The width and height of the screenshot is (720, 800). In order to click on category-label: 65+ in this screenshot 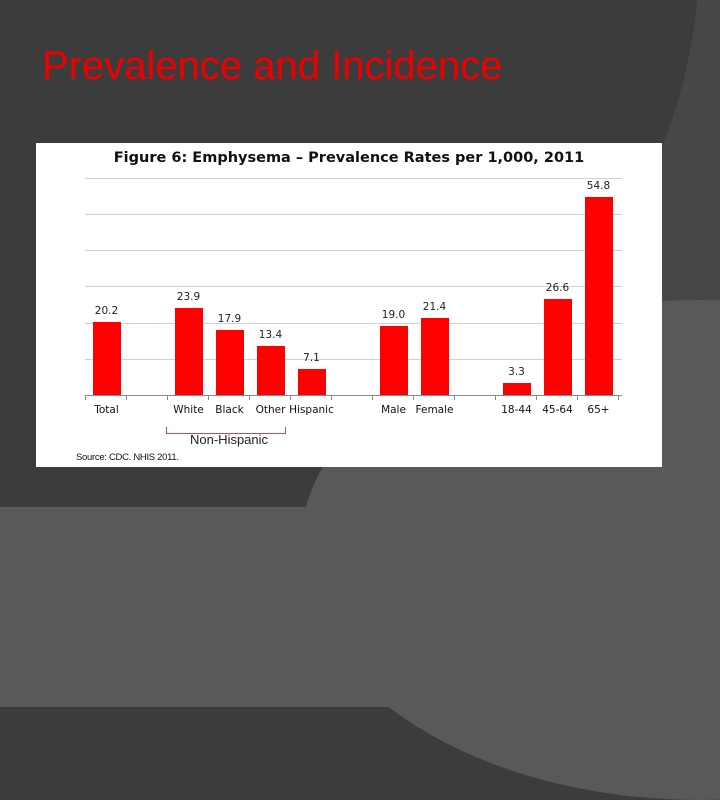, I will do `click(598, 410)`.